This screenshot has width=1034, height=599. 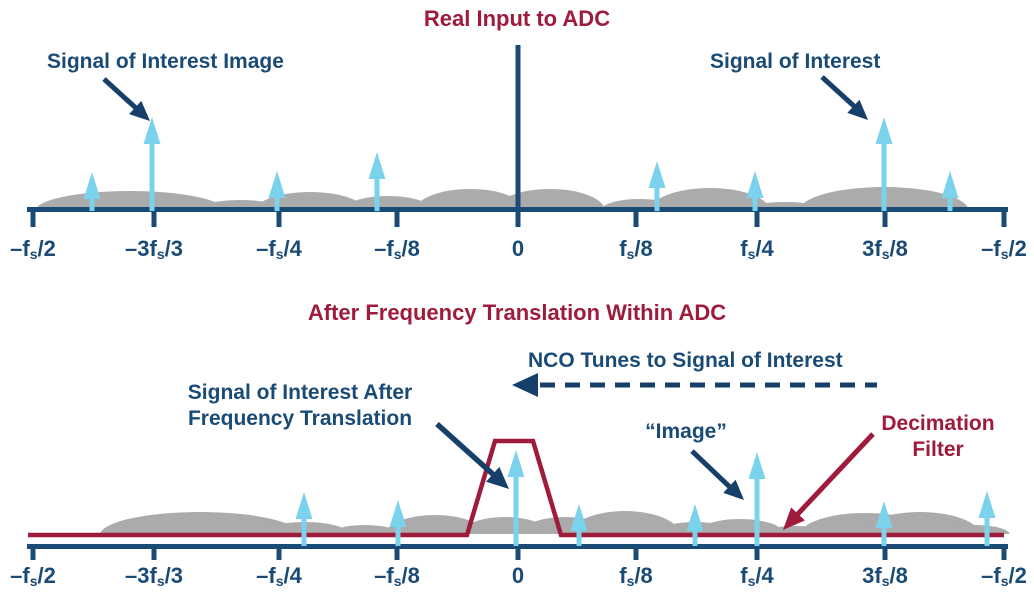 What do you see at coordinates (165, 61) in the screenshot?
I see `signal-of-interest-image-label: Signal of Interest Image` at bounding box center [165, 61].